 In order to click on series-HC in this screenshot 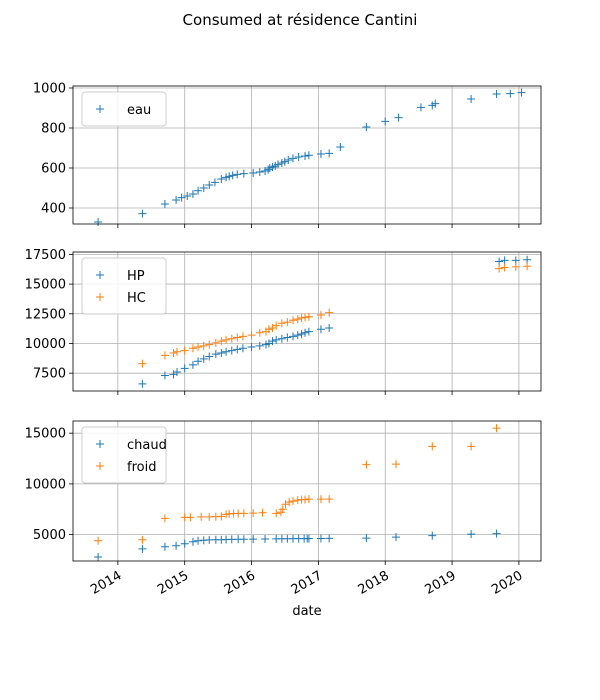, I will do `click(335, 315)`.